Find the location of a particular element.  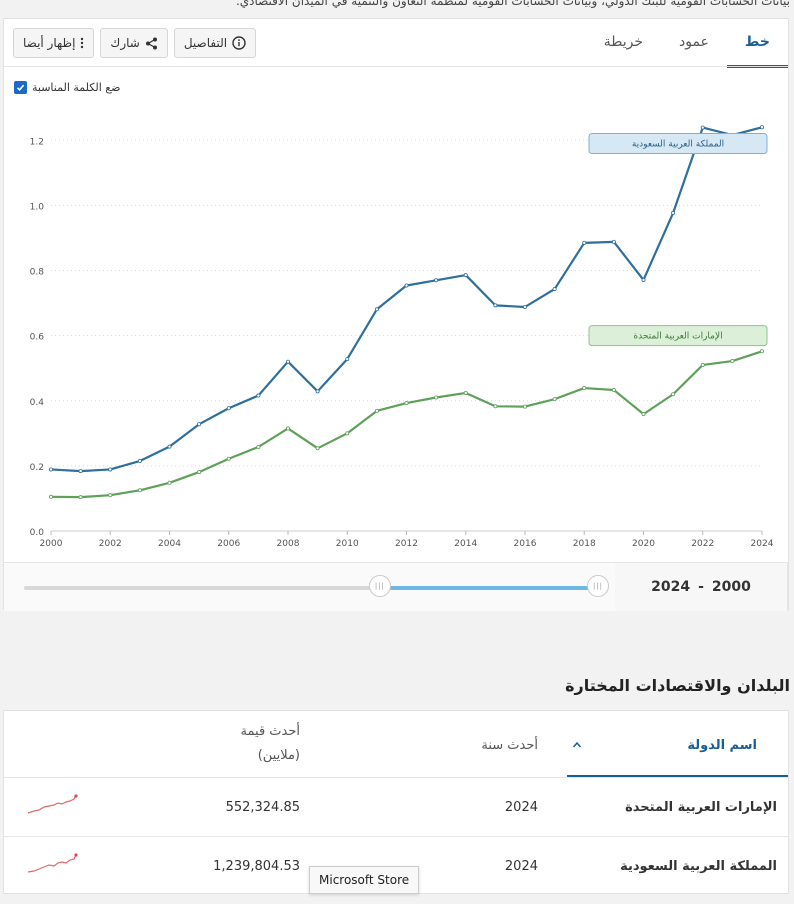

column-header-year: أحدث سنة is located at coordinates (509, 745).